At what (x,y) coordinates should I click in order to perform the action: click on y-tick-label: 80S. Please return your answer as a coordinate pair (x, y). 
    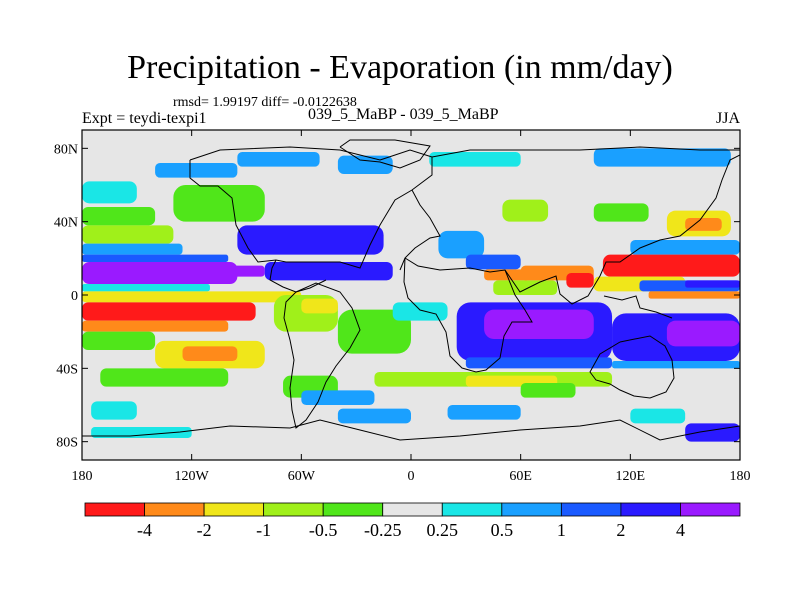
    Looking at the image, I should click on (67, 443).